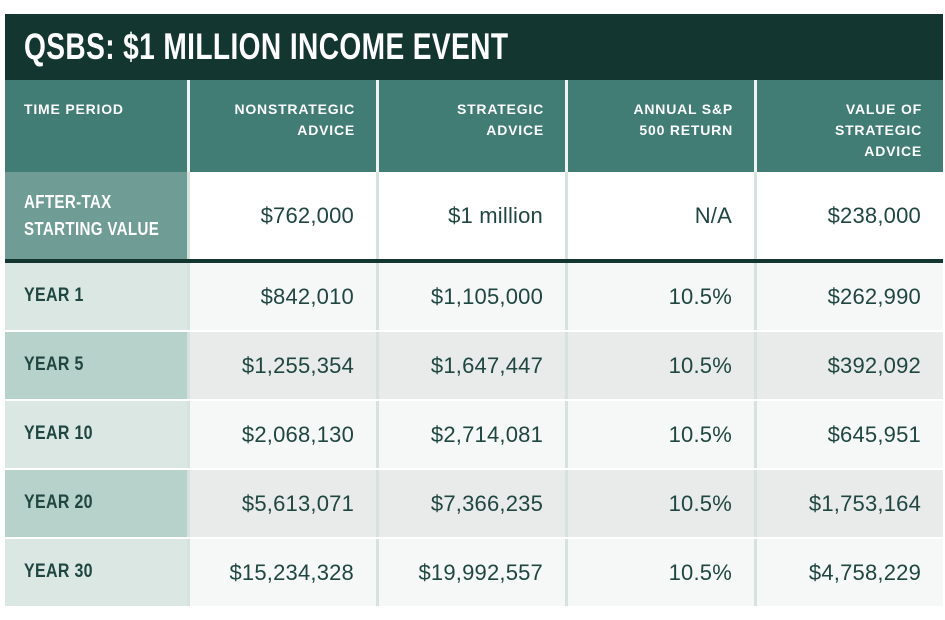  Describe the element at coordinates (54, 365) in the screenshot. I see `row-label: YEAR 5` at that location.